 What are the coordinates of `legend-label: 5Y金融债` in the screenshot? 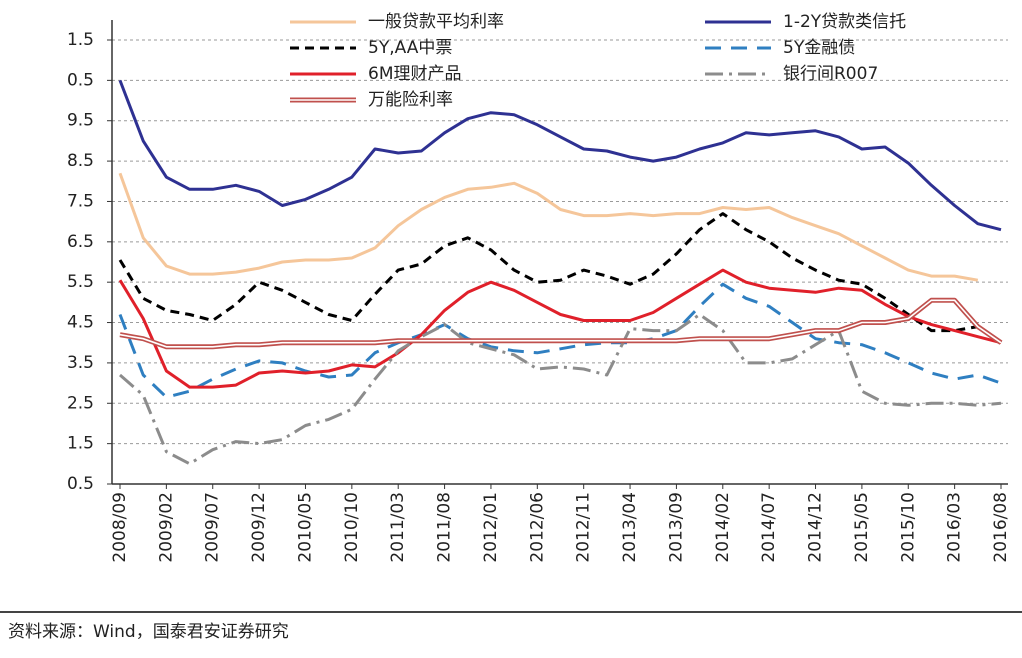 It's located at (819, 48).